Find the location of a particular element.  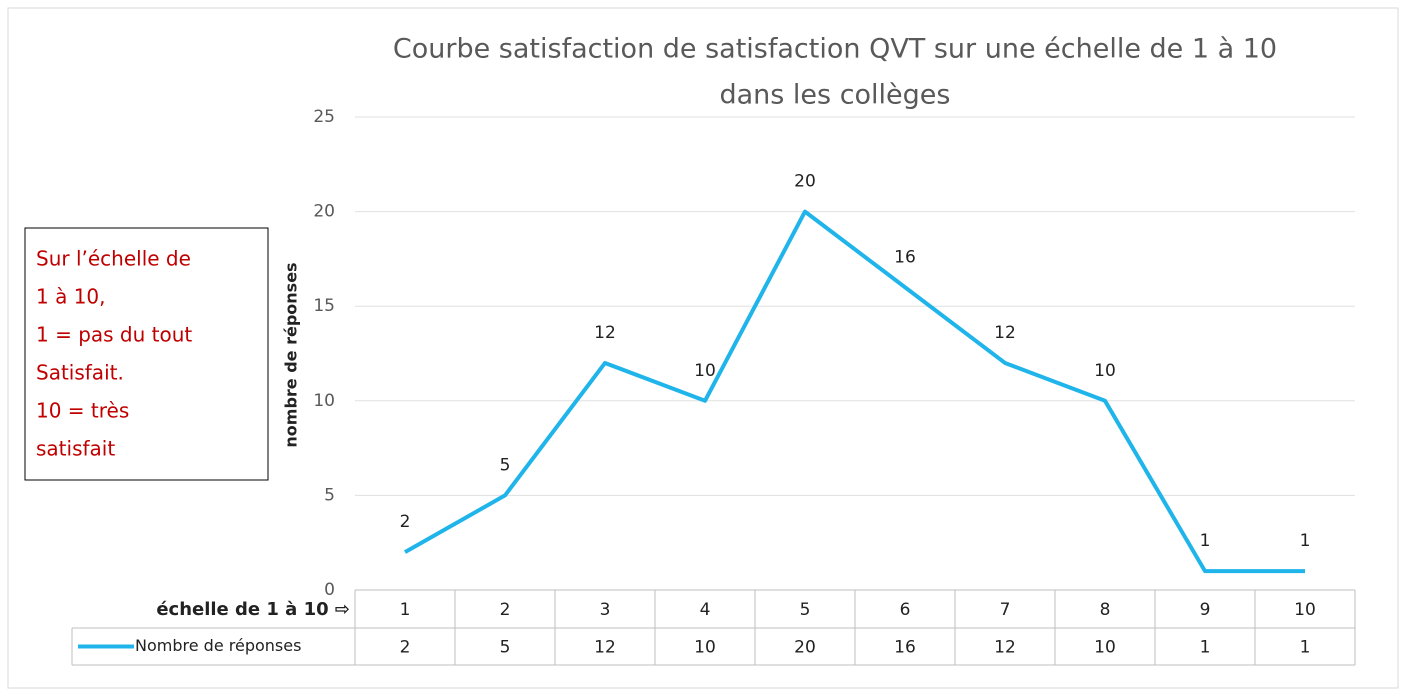

table-value: 20 is located at coordinates (805, 648).